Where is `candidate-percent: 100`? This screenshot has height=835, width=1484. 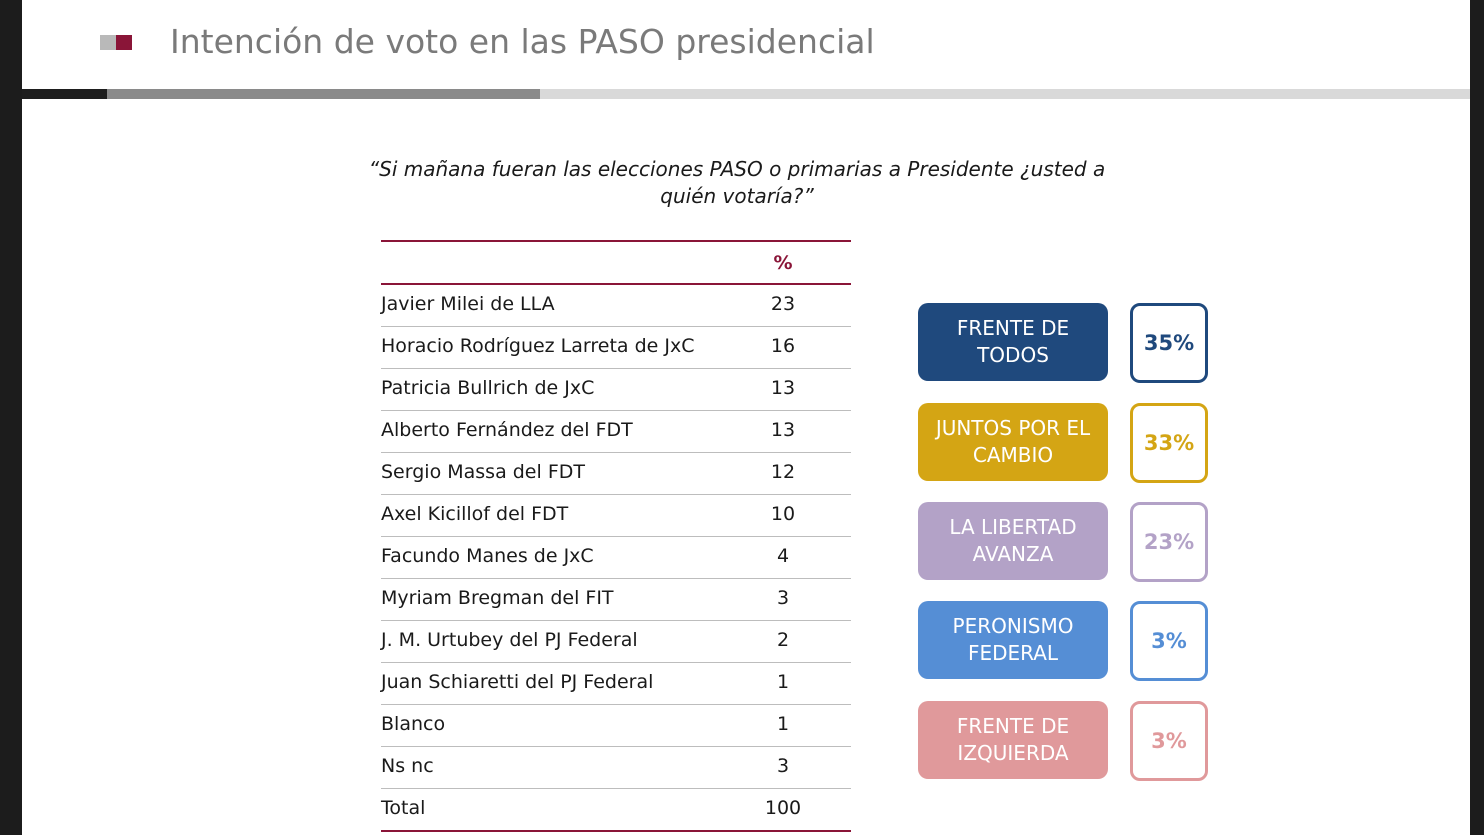
candidate-percent: 100 is located at coordinates (783, 808).